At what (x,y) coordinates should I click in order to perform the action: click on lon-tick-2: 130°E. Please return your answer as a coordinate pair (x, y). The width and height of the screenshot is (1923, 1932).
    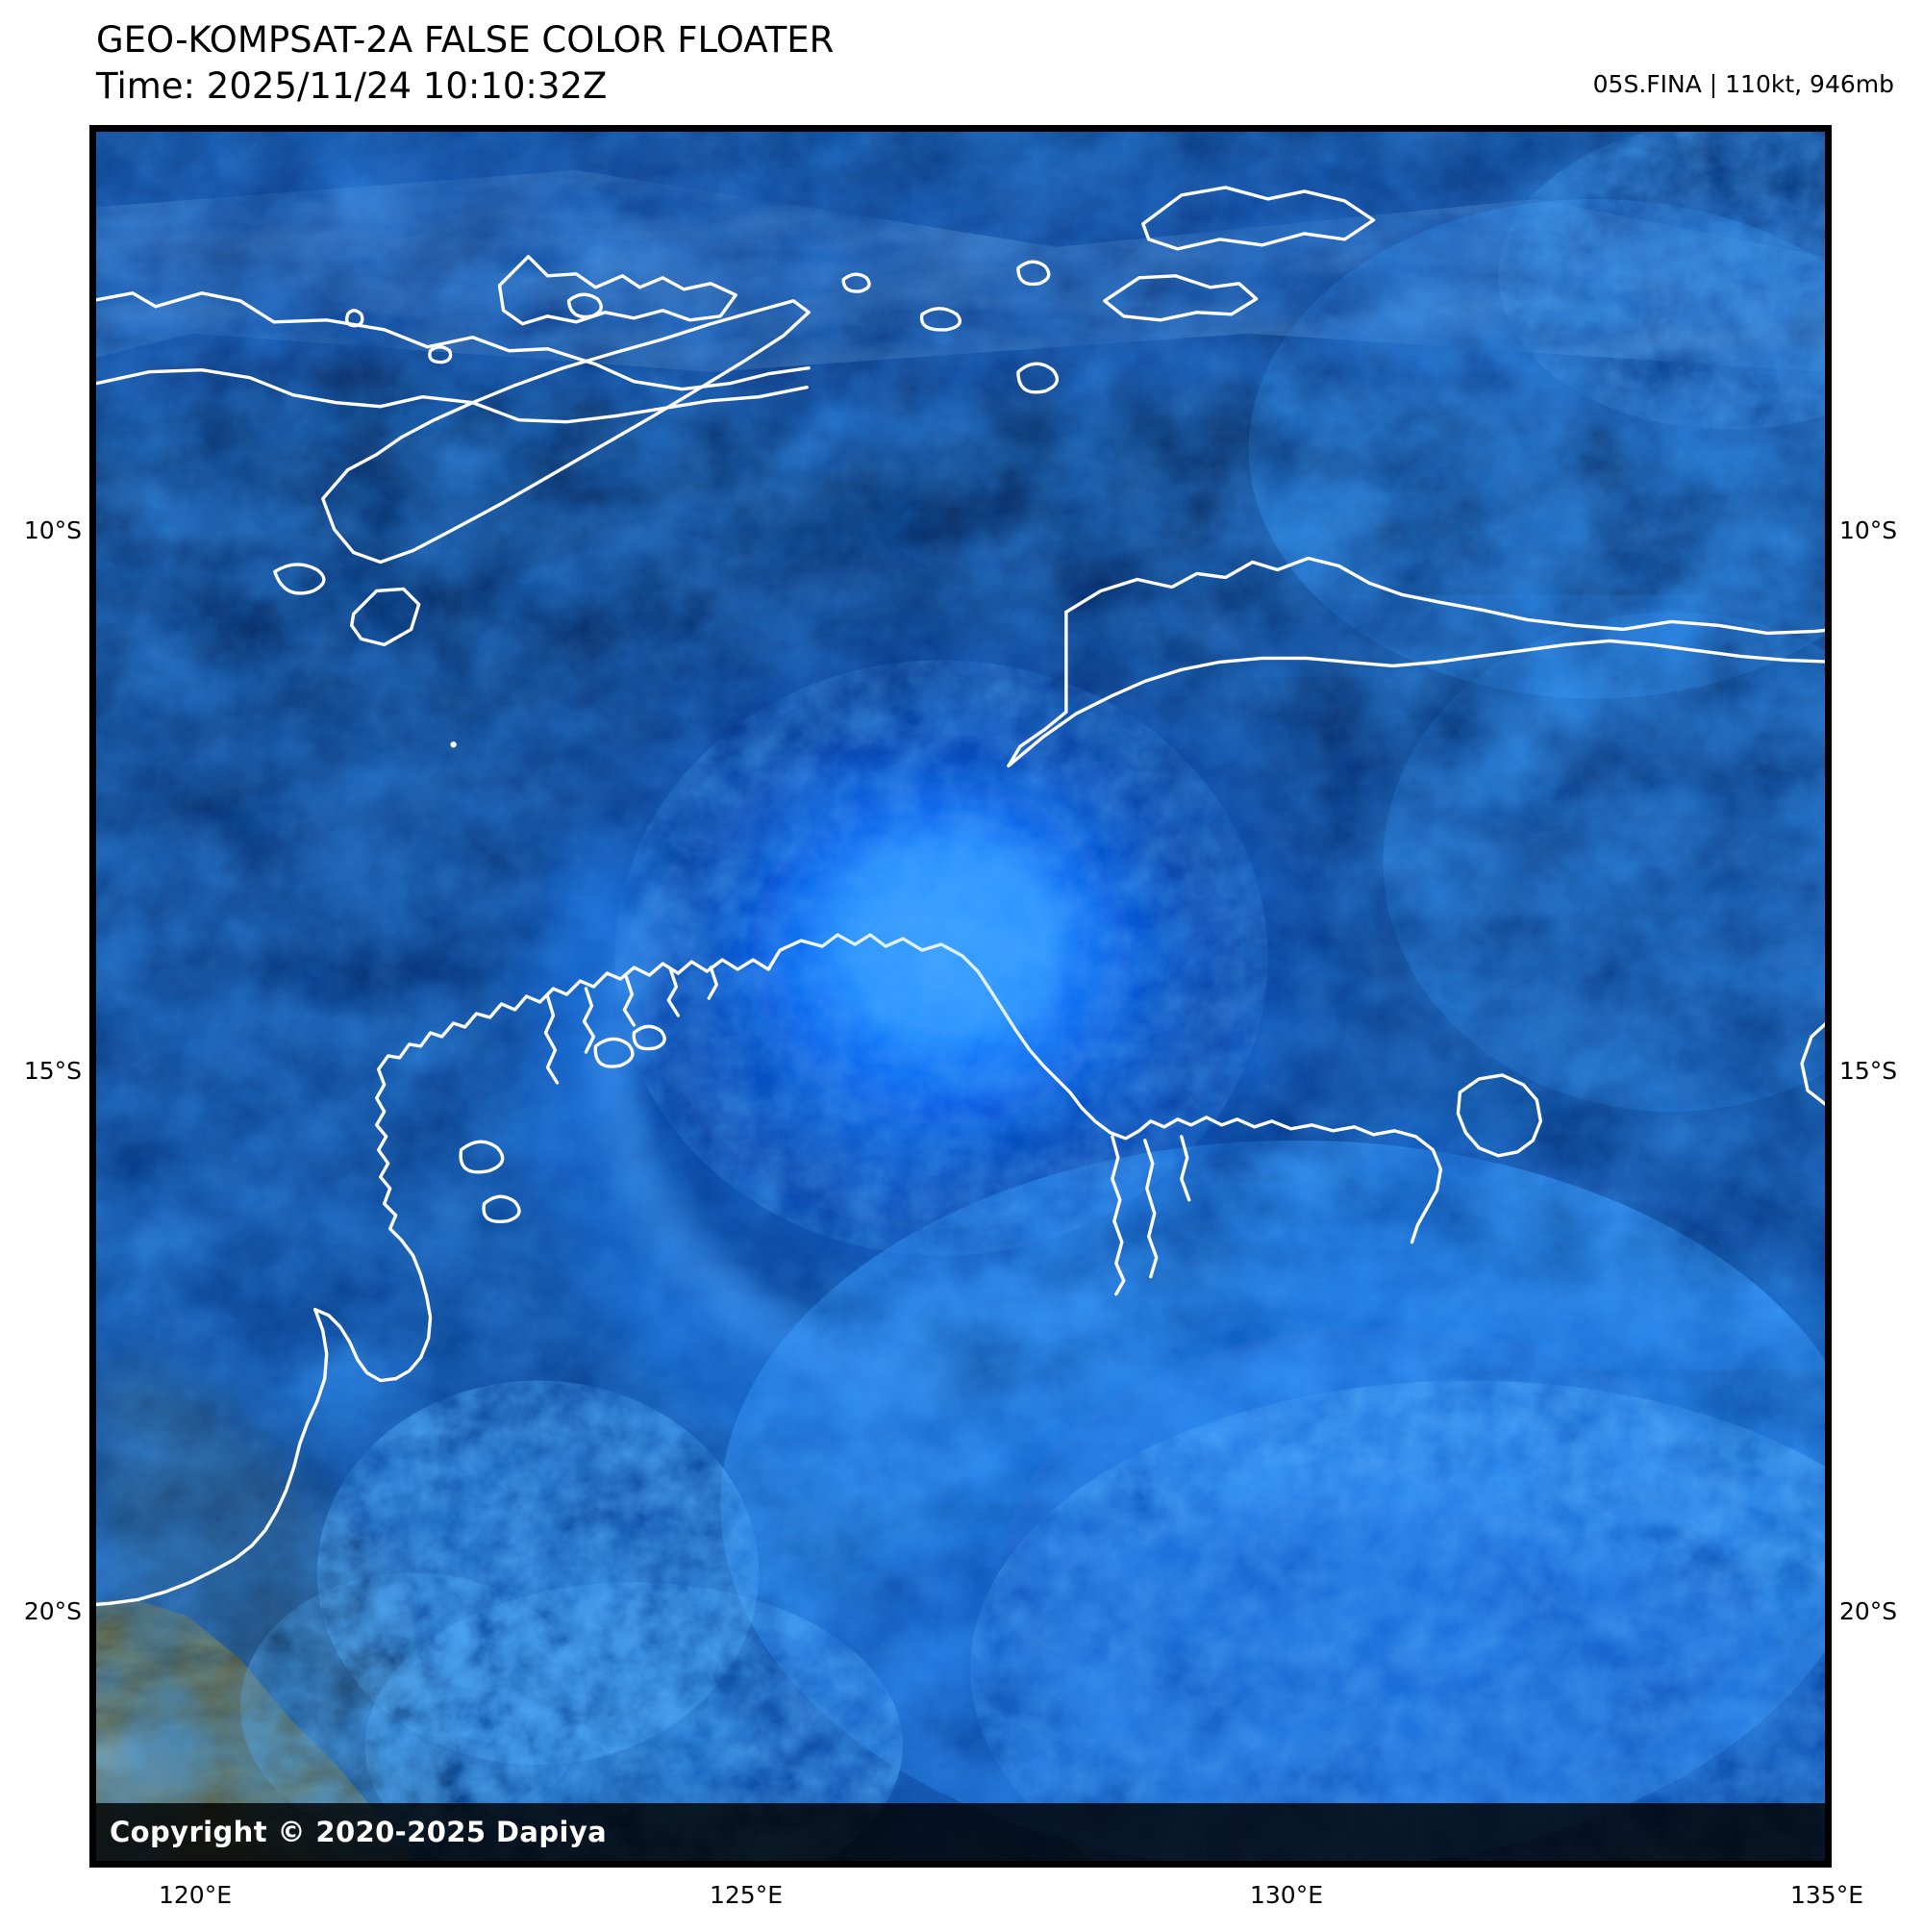
    Looking at the image, I should click on (1286, 1895).